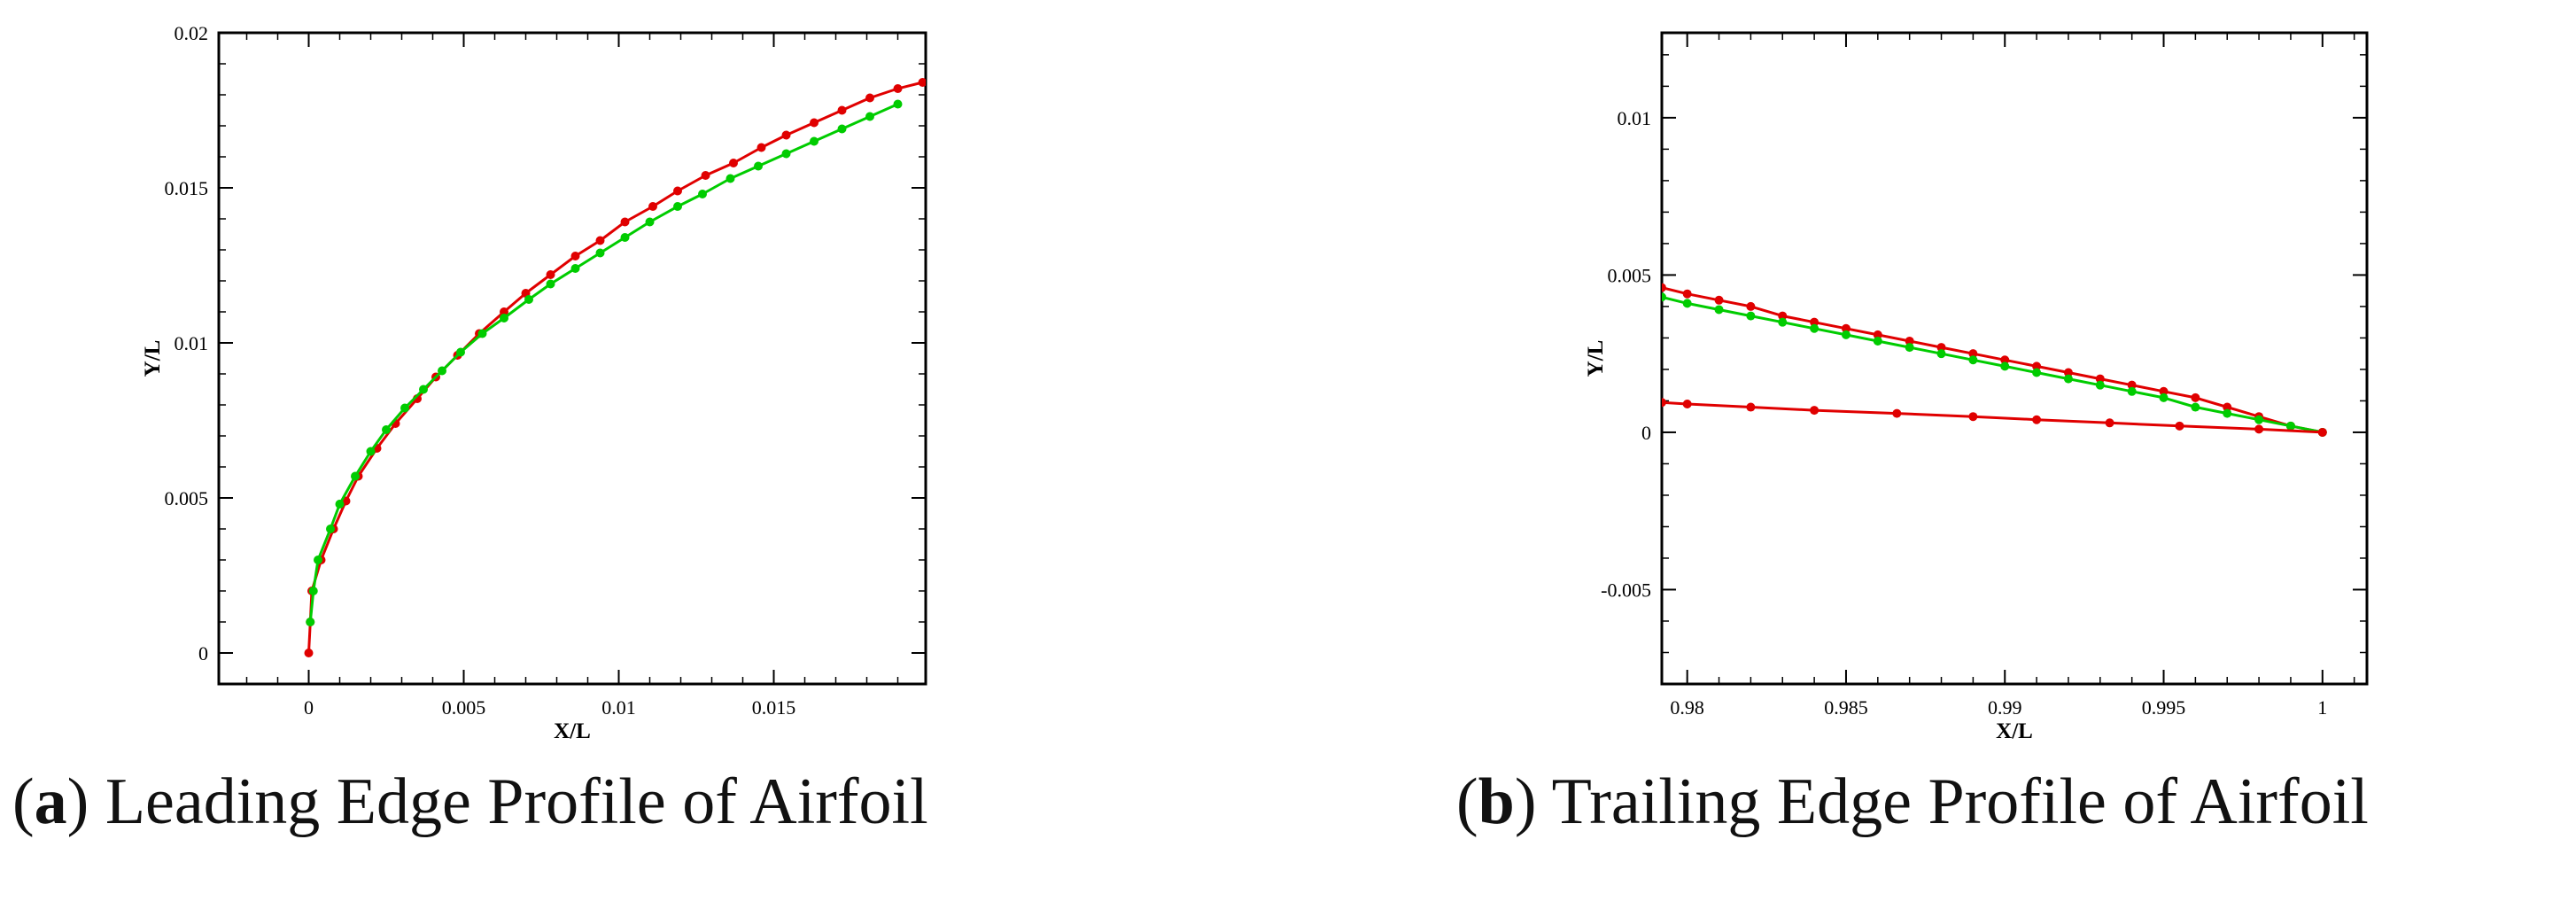 This screenshot has width=2576, height=917. What do you see at coordinates (1687, 707) in the screenshot?
I see `x-tick-label: 0.98` at bounding box center [1687, 707].